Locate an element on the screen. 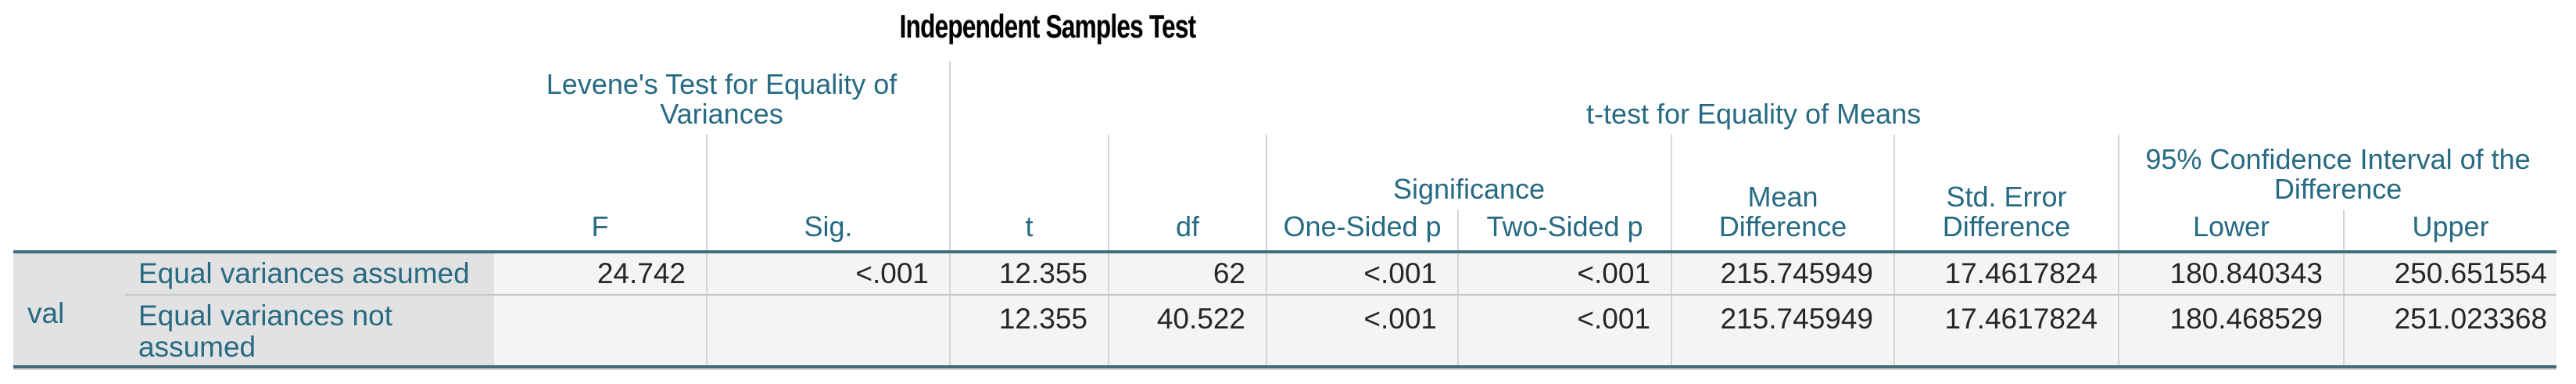 The image size is (2576, 384). stub-corner-cell is located at coordinates (253, 156).